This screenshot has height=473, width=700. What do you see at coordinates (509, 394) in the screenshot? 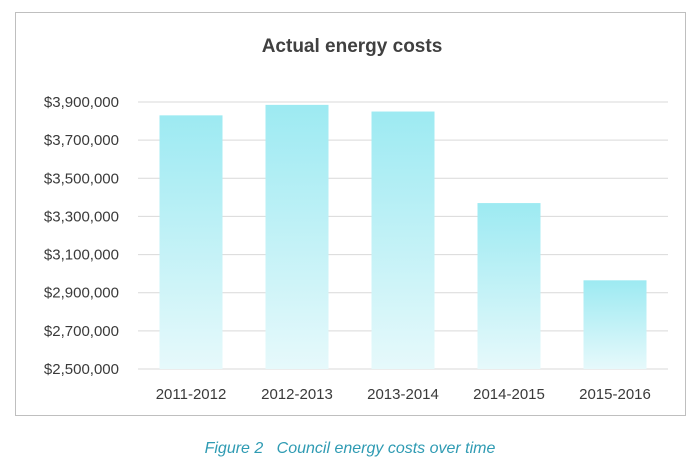
I see `x-tick-label: 2014-2015` at bounding box center [509, 394].